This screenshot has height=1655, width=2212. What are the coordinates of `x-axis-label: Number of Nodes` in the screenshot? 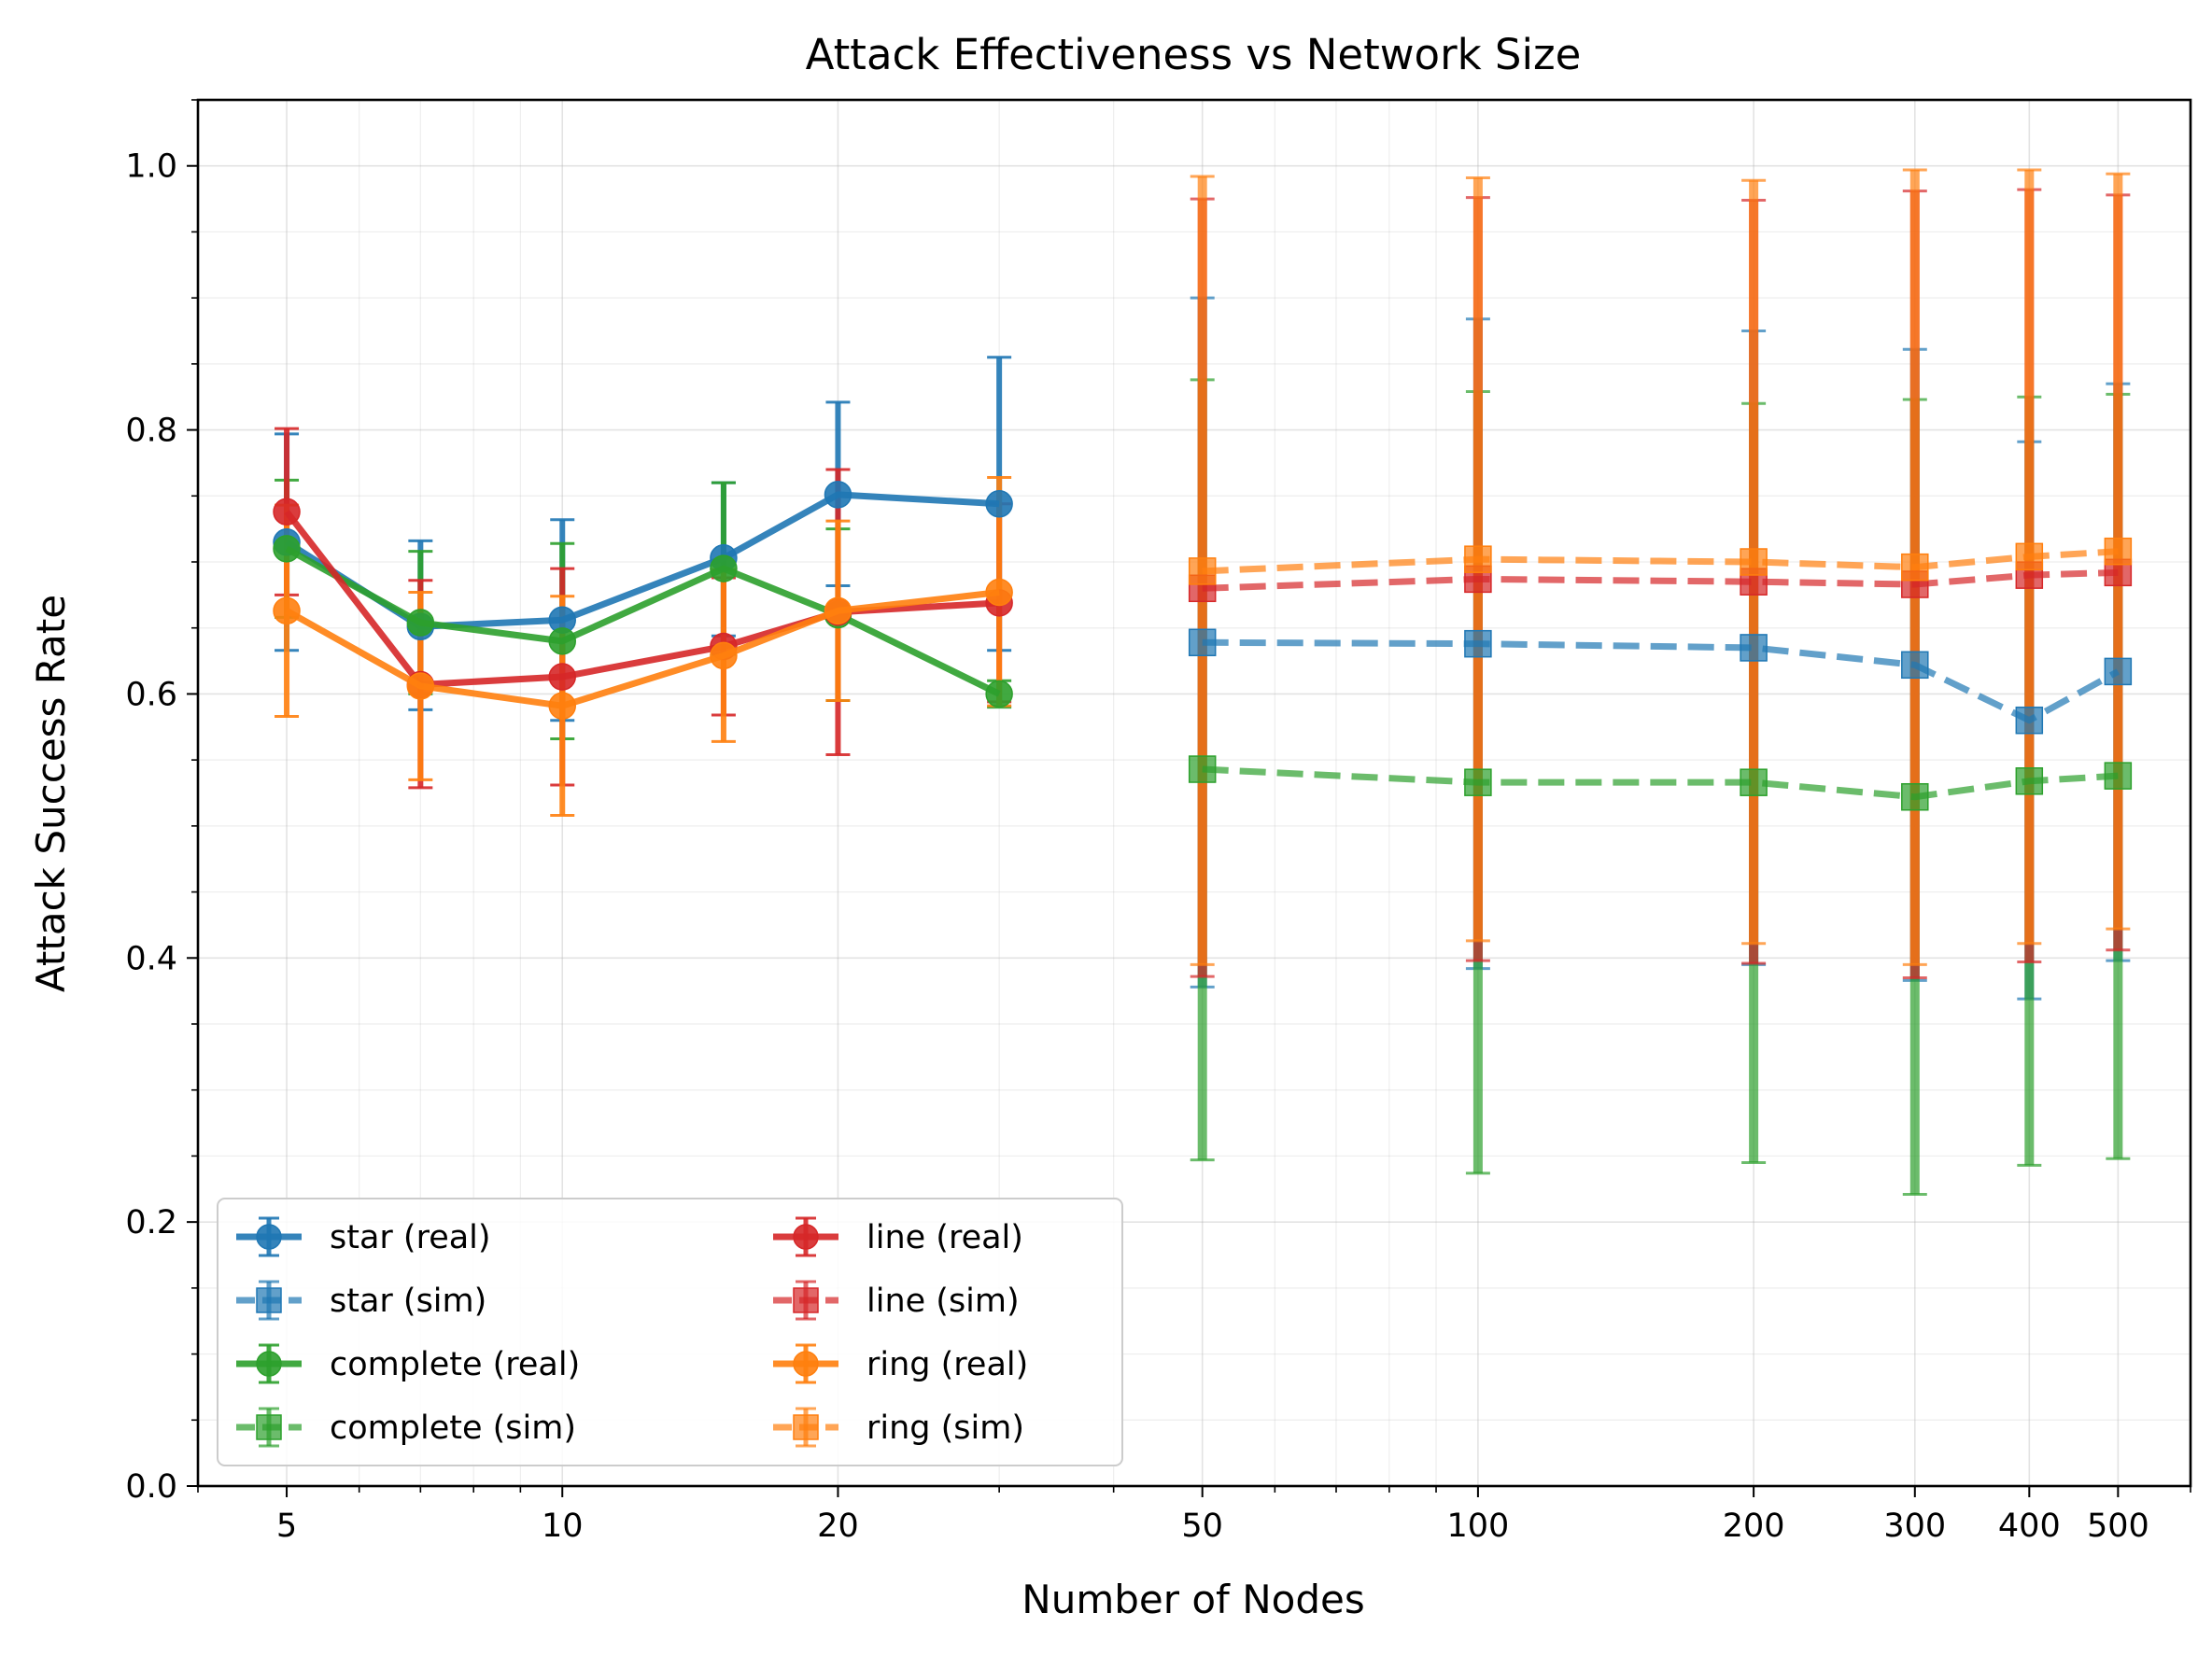 It's located at (1192, 1599).